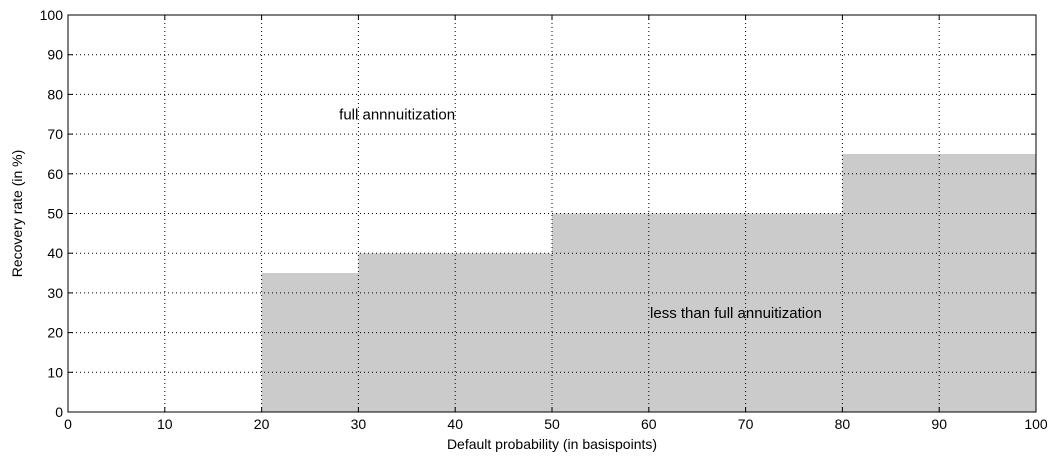  Describe the element at coordinates (55, 293) in the screenshot. I see `y-tick-label: 30` at that location.